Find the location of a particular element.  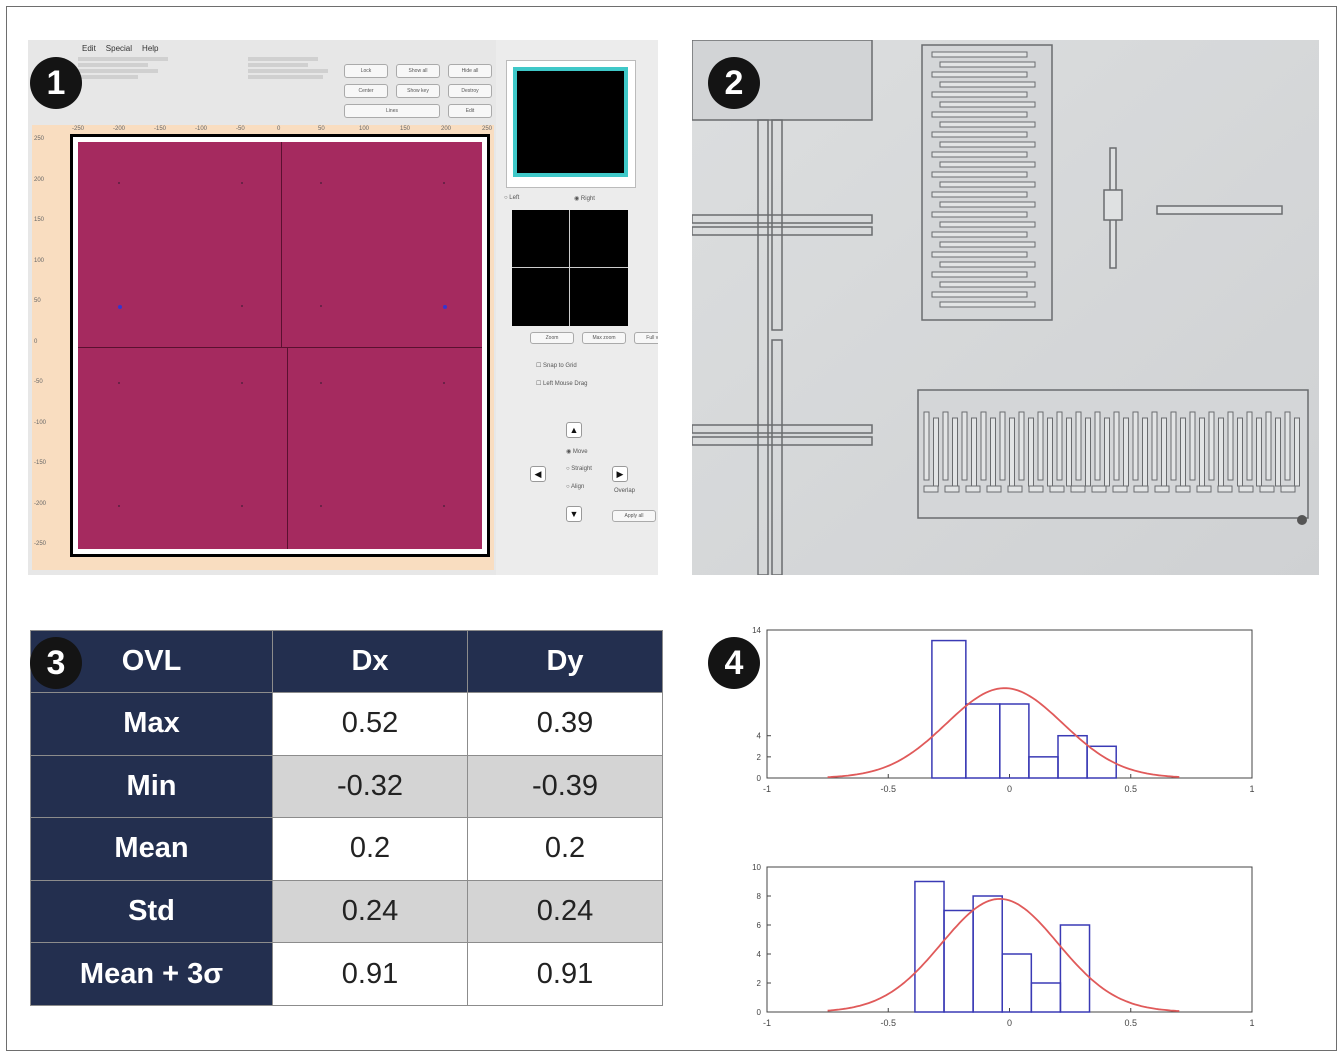

arrow-down-button: ▼ is located at coordinates (574, 514).